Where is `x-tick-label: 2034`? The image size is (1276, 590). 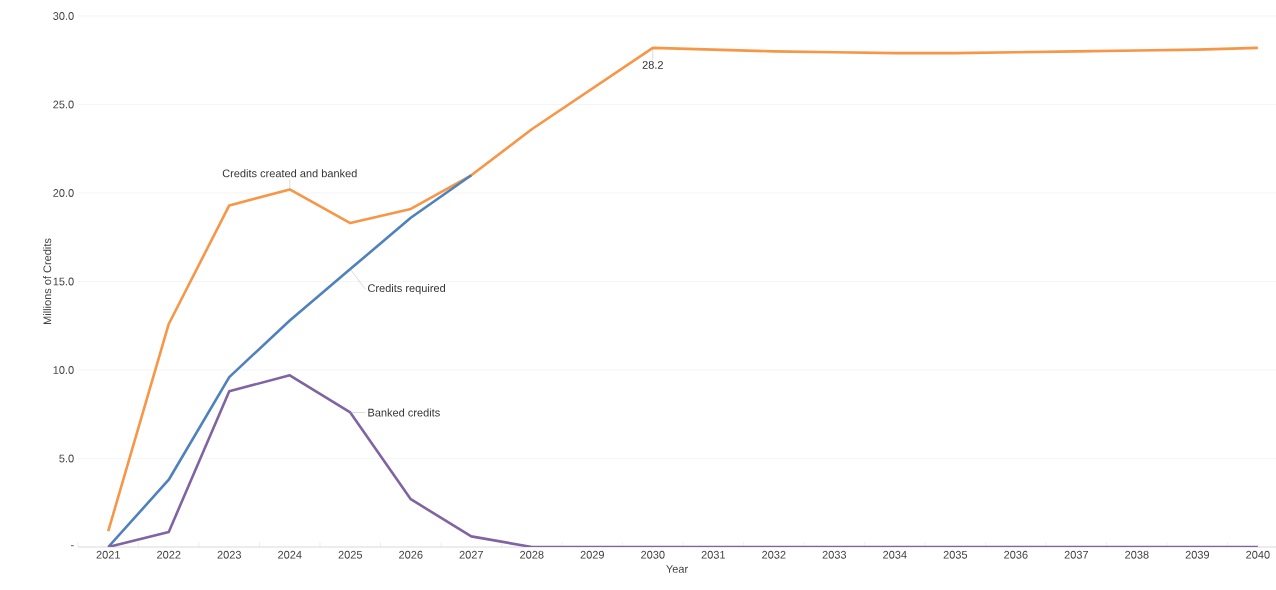
x-tick-label: 2034 is located at coordinates (895, 554).